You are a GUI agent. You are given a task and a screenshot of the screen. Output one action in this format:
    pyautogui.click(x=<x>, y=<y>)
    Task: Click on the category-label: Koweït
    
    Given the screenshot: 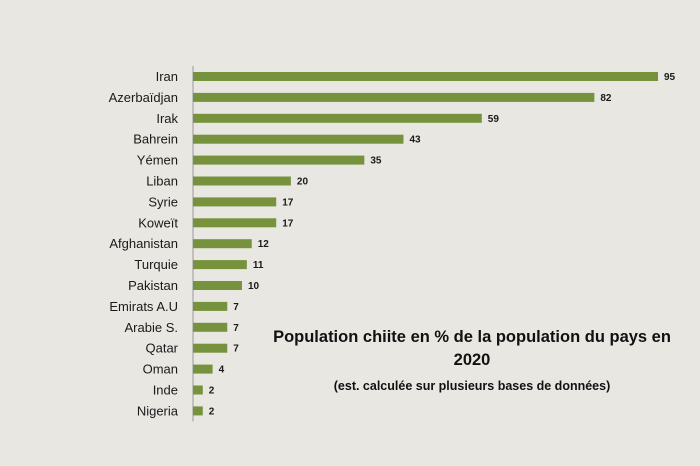 What is the action you would take?
    pyautogui.click(x=158, y=222)
    